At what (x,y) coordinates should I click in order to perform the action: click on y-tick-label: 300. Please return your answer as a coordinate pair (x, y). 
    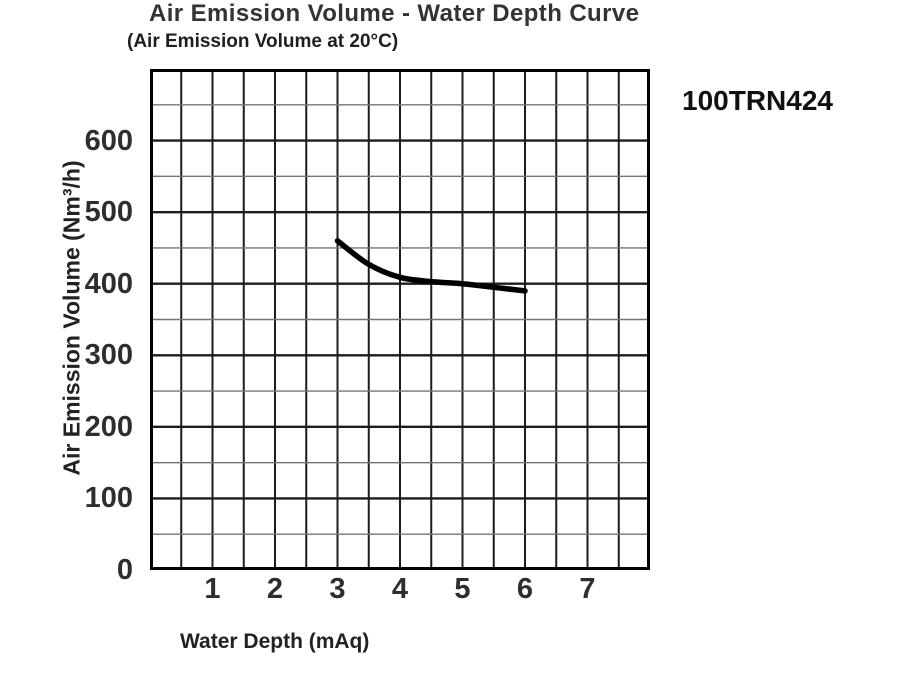
    Looking at the image, I should click on (108, 355).